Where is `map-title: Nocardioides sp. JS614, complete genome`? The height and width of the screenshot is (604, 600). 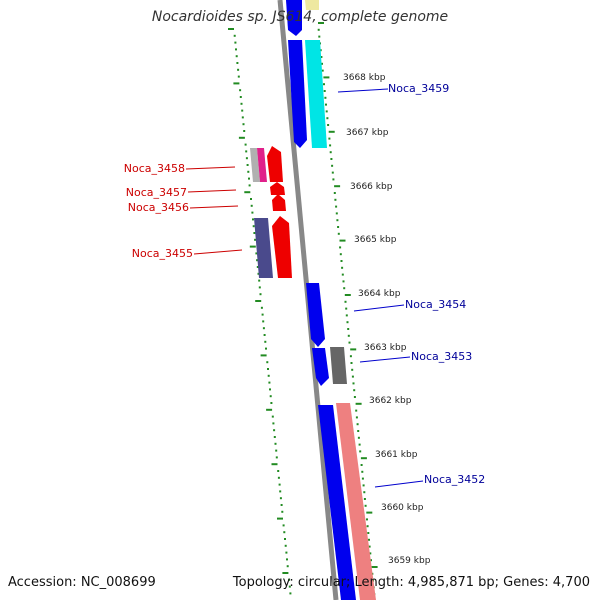 map-title: Nocardioides sp. JS614, complete genome is located at coordinates (300, 17).